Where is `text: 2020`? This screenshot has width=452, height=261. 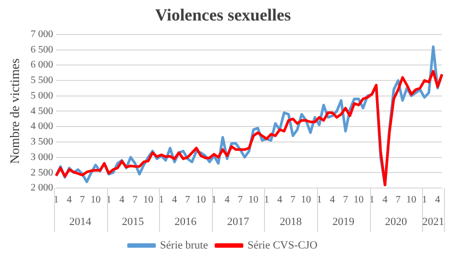 text: 2020 is located at coordinates (396, 222).